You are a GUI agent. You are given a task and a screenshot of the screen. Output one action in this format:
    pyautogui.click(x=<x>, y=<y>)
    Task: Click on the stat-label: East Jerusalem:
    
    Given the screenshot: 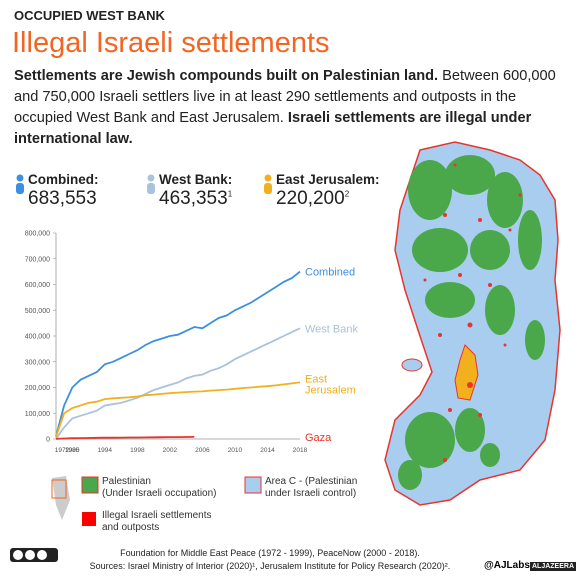 What is the action you would take?
    pyautogui.click(x=328, y=179)
    